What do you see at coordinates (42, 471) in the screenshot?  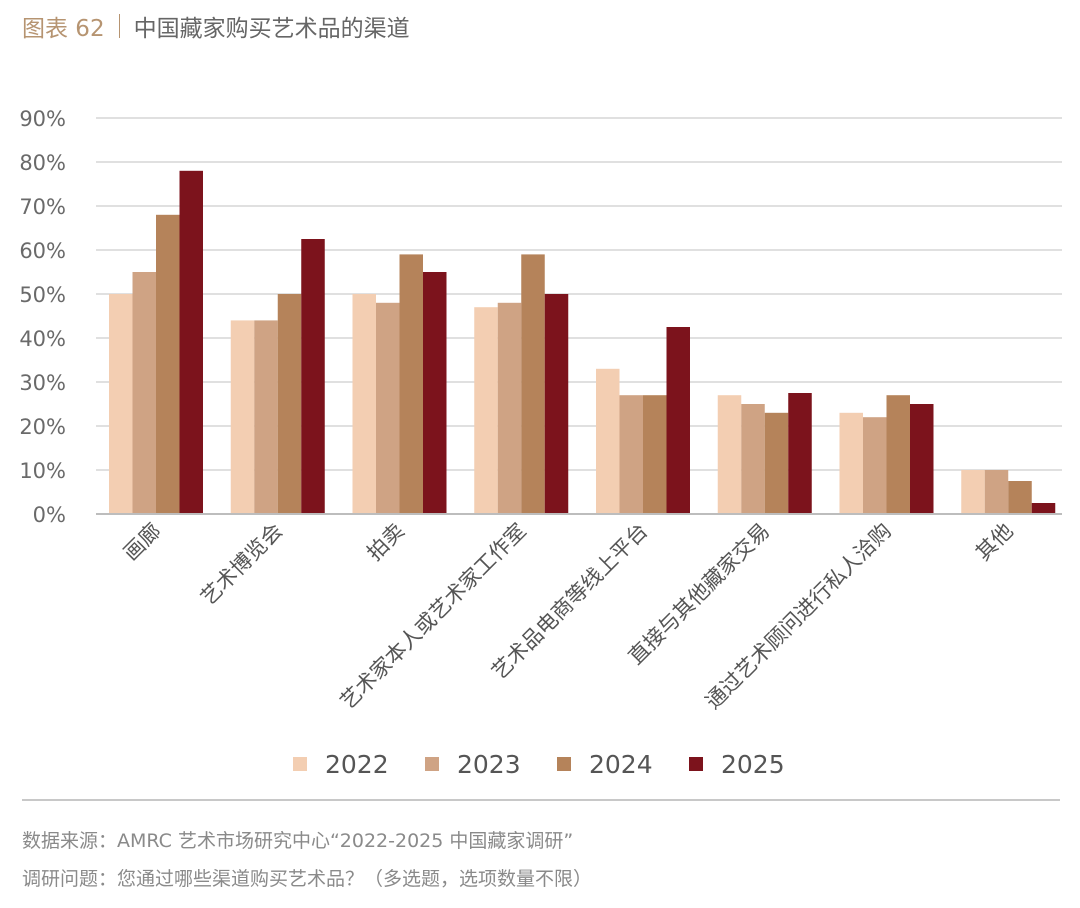 I see `y-tick-label: 10%` at bounding box center [42, 471].